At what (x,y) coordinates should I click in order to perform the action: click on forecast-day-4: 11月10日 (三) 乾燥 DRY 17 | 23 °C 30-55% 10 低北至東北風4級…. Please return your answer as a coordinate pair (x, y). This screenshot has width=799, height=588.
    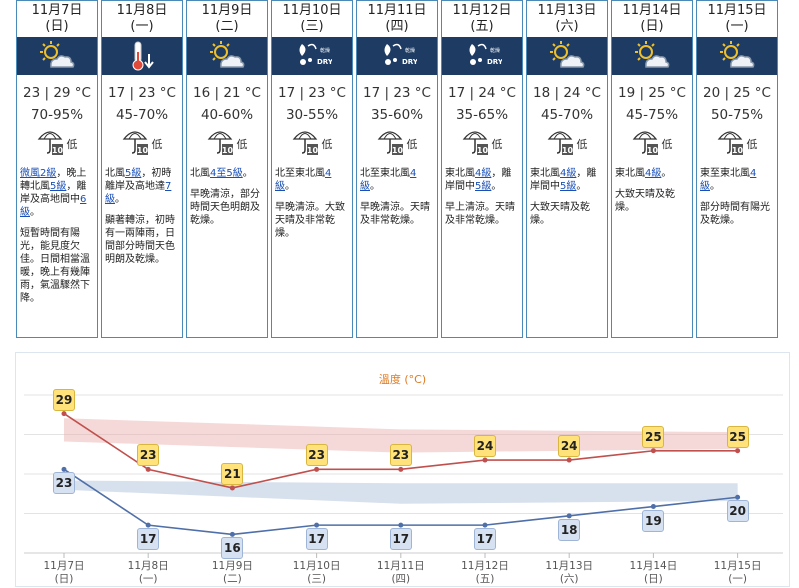
    Looking at the image, I should click on (312, 169).